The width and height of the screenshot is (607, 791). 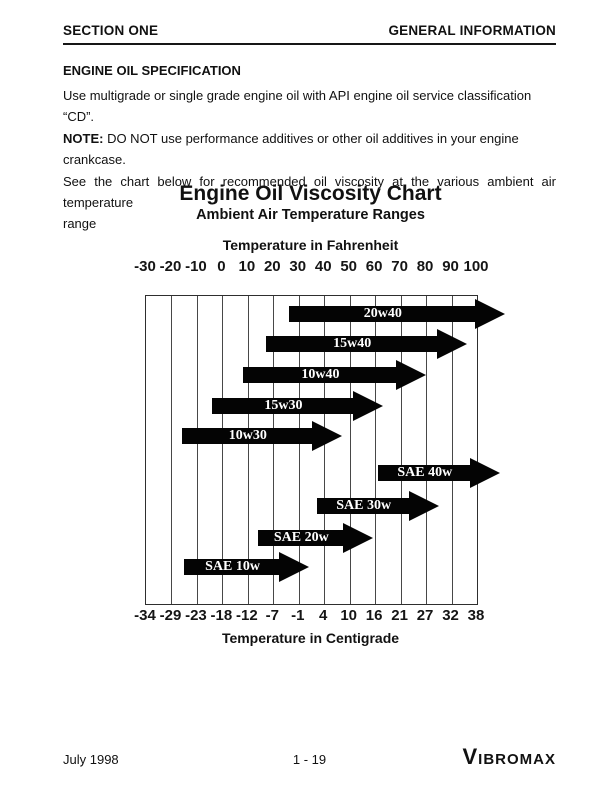 What do you see at coordinates (309, 44) in the screenshot?
I see `header-rule` at bounding box center [309, 44].